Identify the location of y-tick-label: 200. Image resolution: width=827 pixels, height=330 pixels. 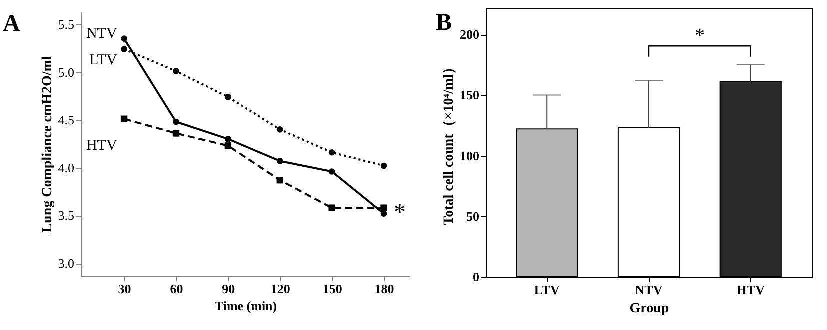
(470, 34).